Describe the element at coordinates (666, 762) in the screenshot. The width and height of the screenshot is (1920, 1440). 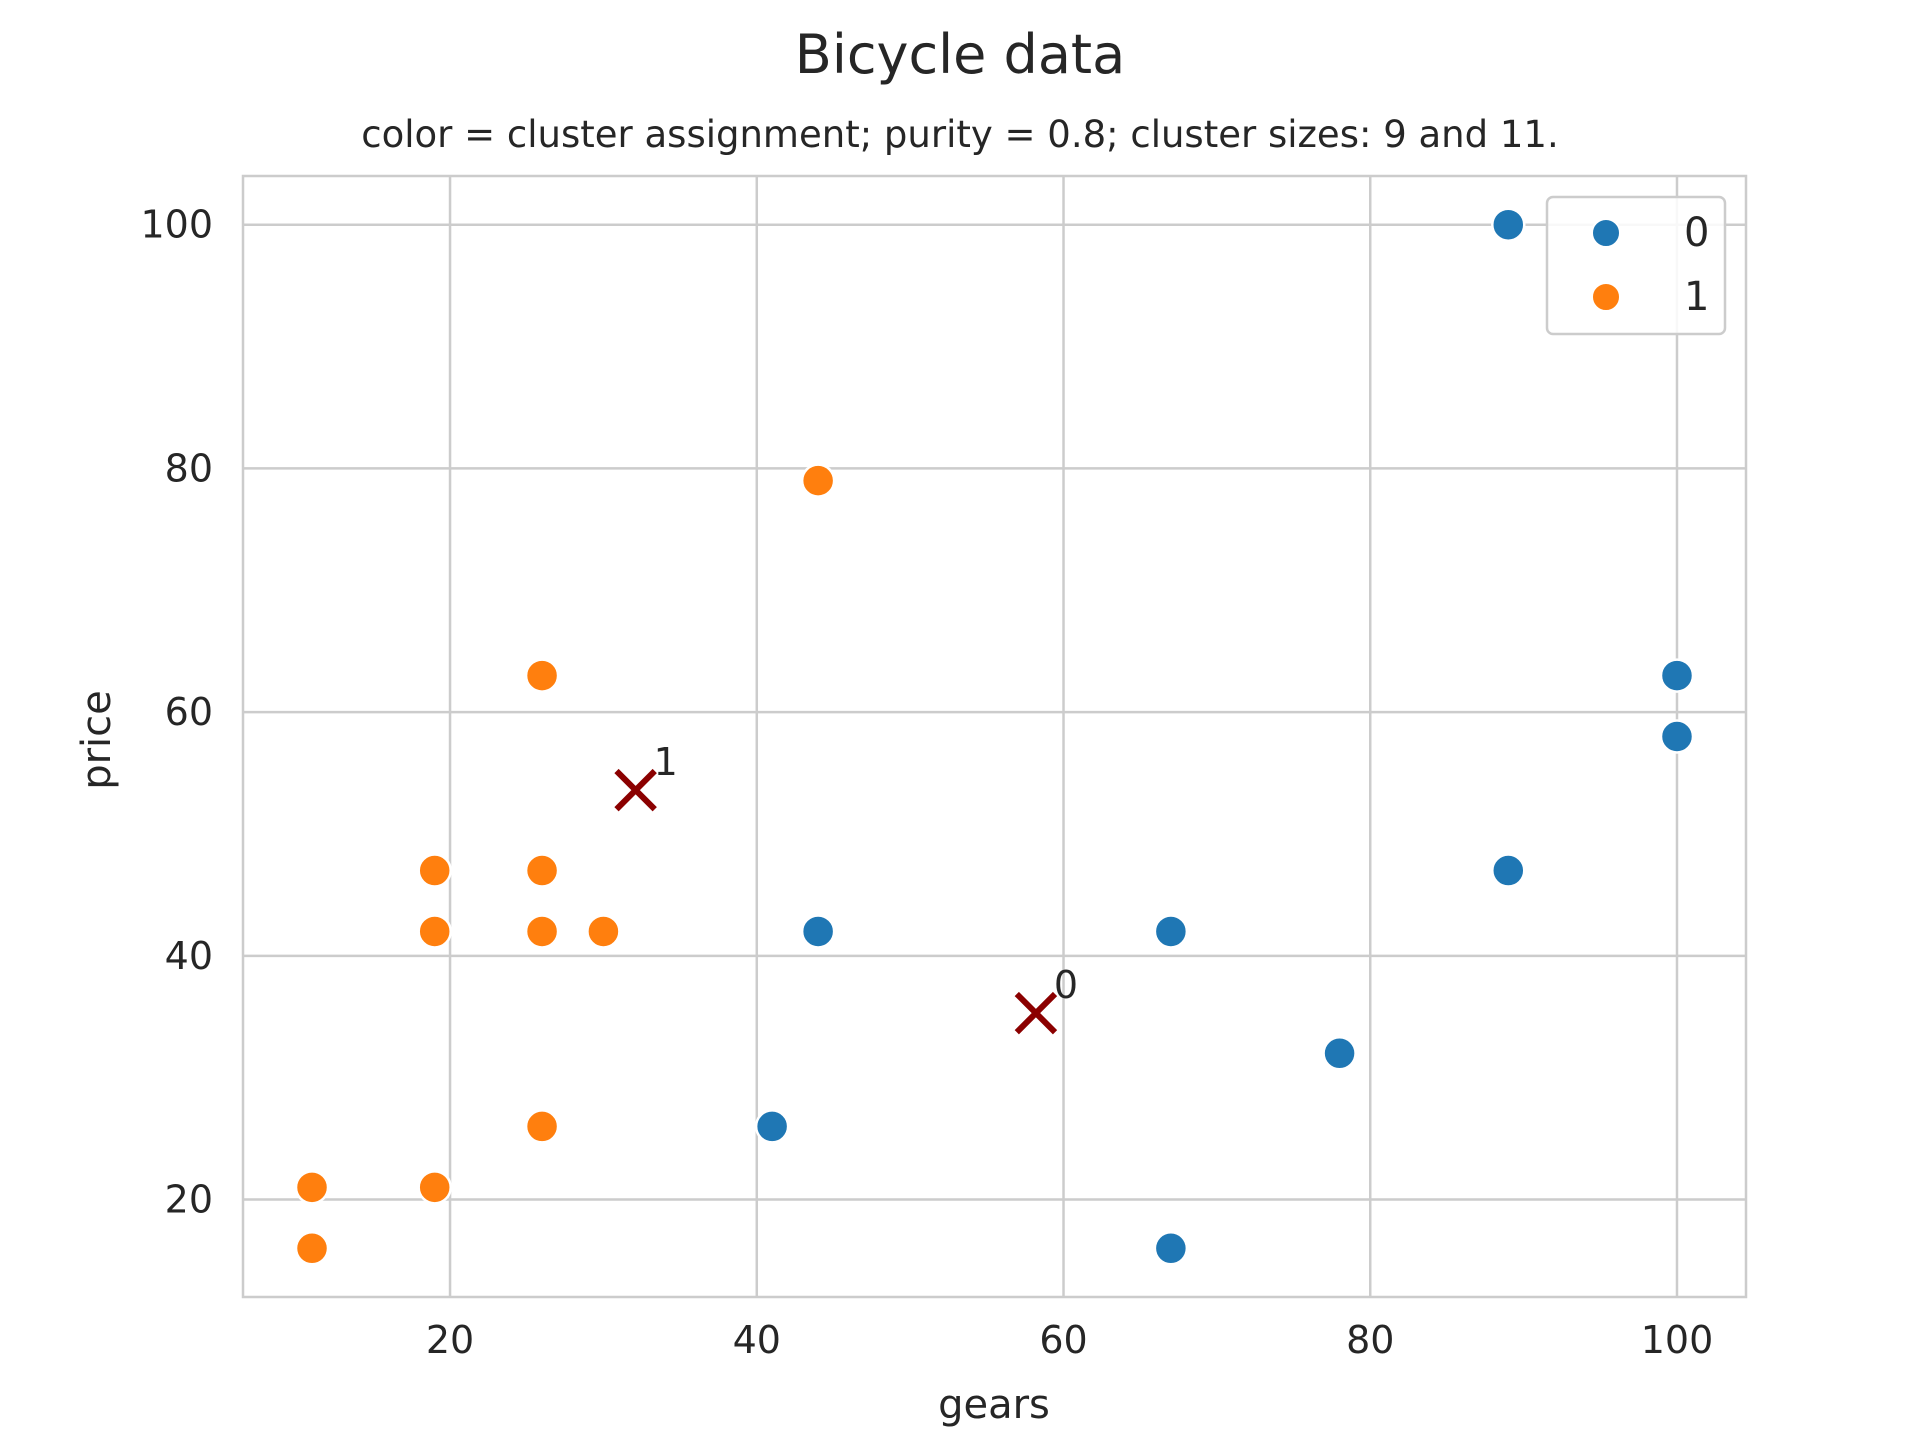
I see `centroid-label-1: 1` at that location.